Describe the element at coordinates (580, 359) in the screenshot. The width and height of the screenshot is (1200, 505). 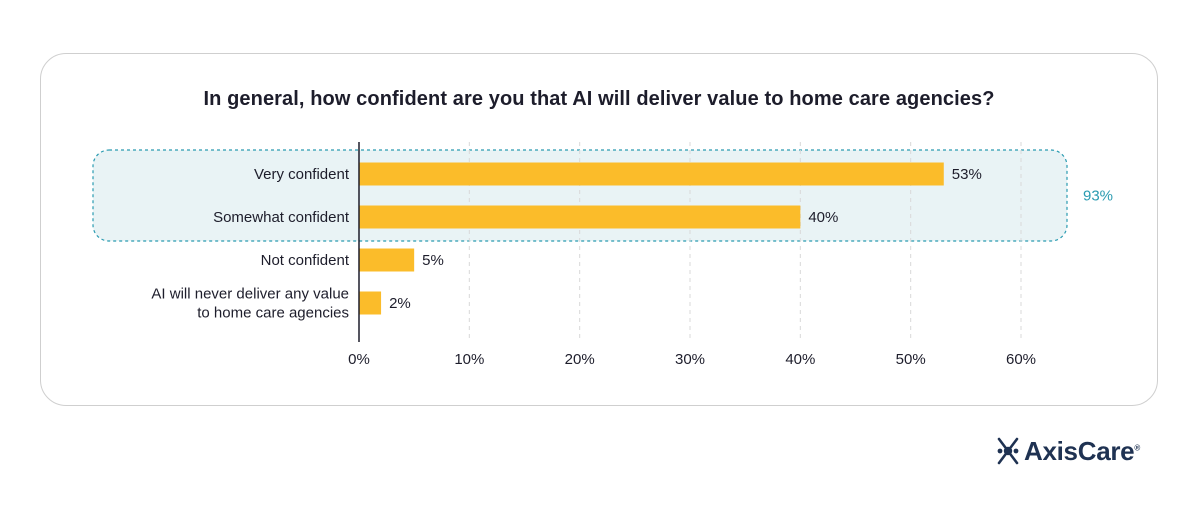
I see `x-tick-label-20pct: 20%` at that location.